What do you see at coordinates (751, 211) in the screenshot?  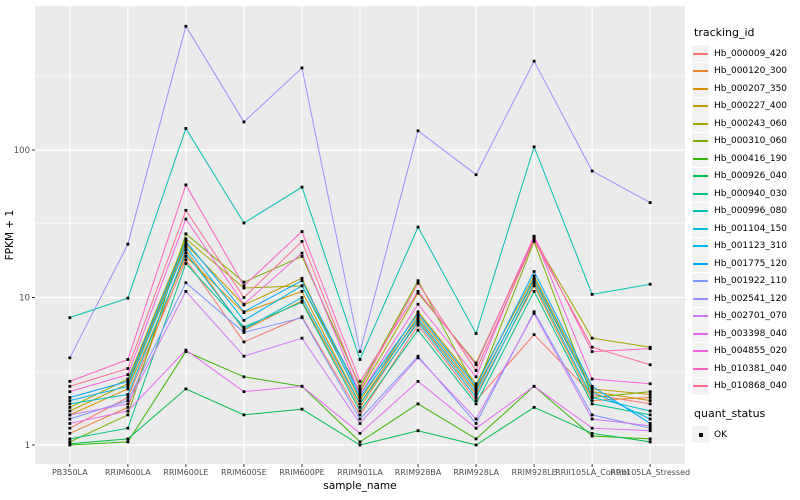 I see `legend-item-label: Hb_000996_080` at bounding box center [751, 211].